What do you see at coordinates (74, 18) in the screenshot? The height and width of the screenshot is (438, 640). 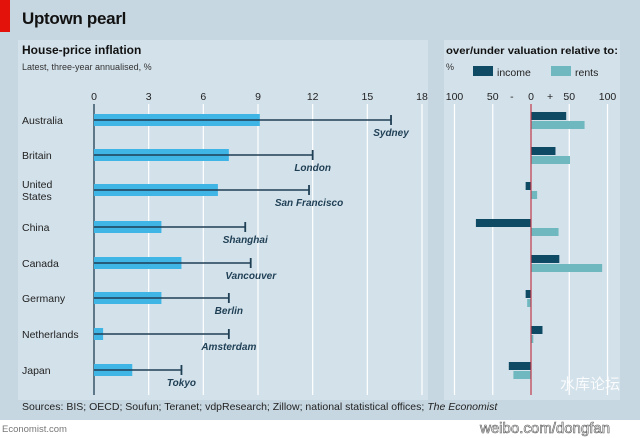 I see `chart-title: Uptown pearl` at bounding box center [74, 18].